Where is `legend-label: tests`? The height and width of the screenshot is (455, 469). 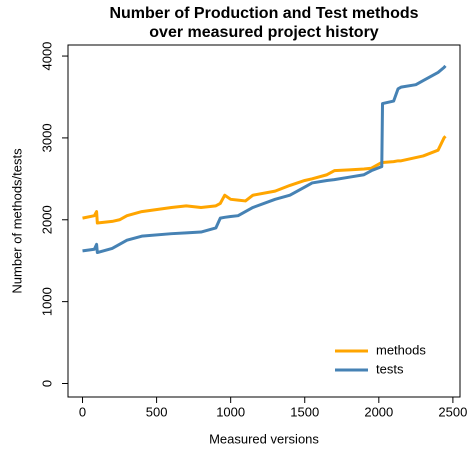 legend-label: tests is located at coordinates (390, 368).